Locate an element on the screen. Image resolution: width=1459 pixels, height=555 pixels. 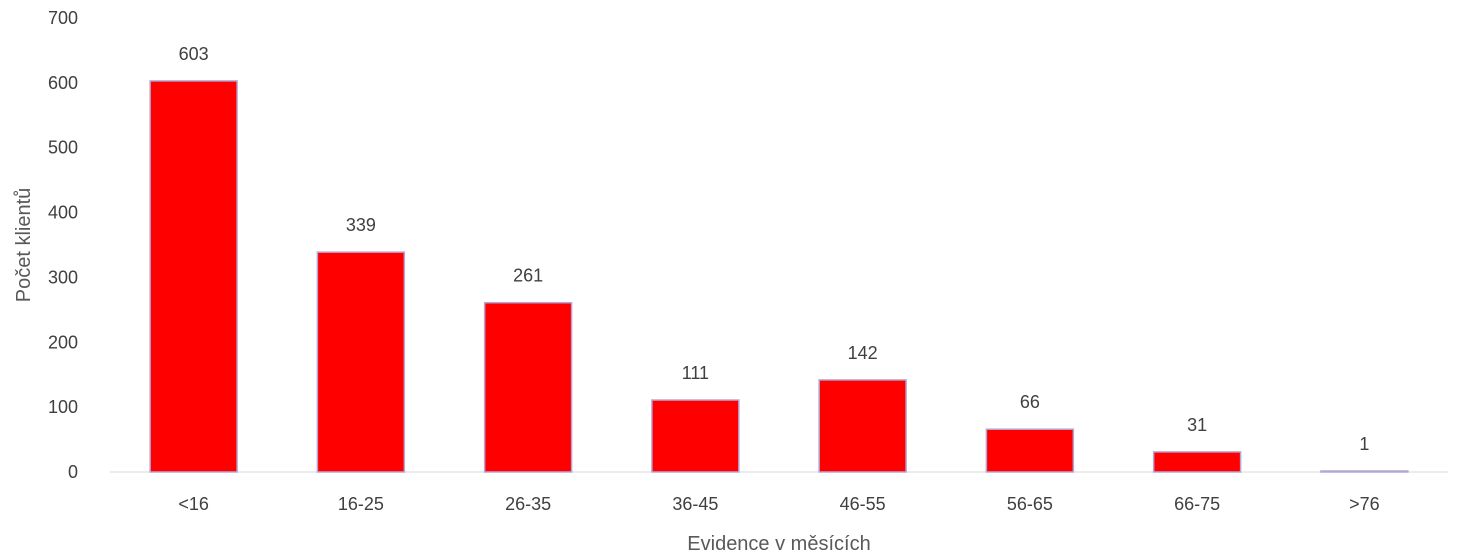
x-category-label: <16 is located at coordinates (193, 504).